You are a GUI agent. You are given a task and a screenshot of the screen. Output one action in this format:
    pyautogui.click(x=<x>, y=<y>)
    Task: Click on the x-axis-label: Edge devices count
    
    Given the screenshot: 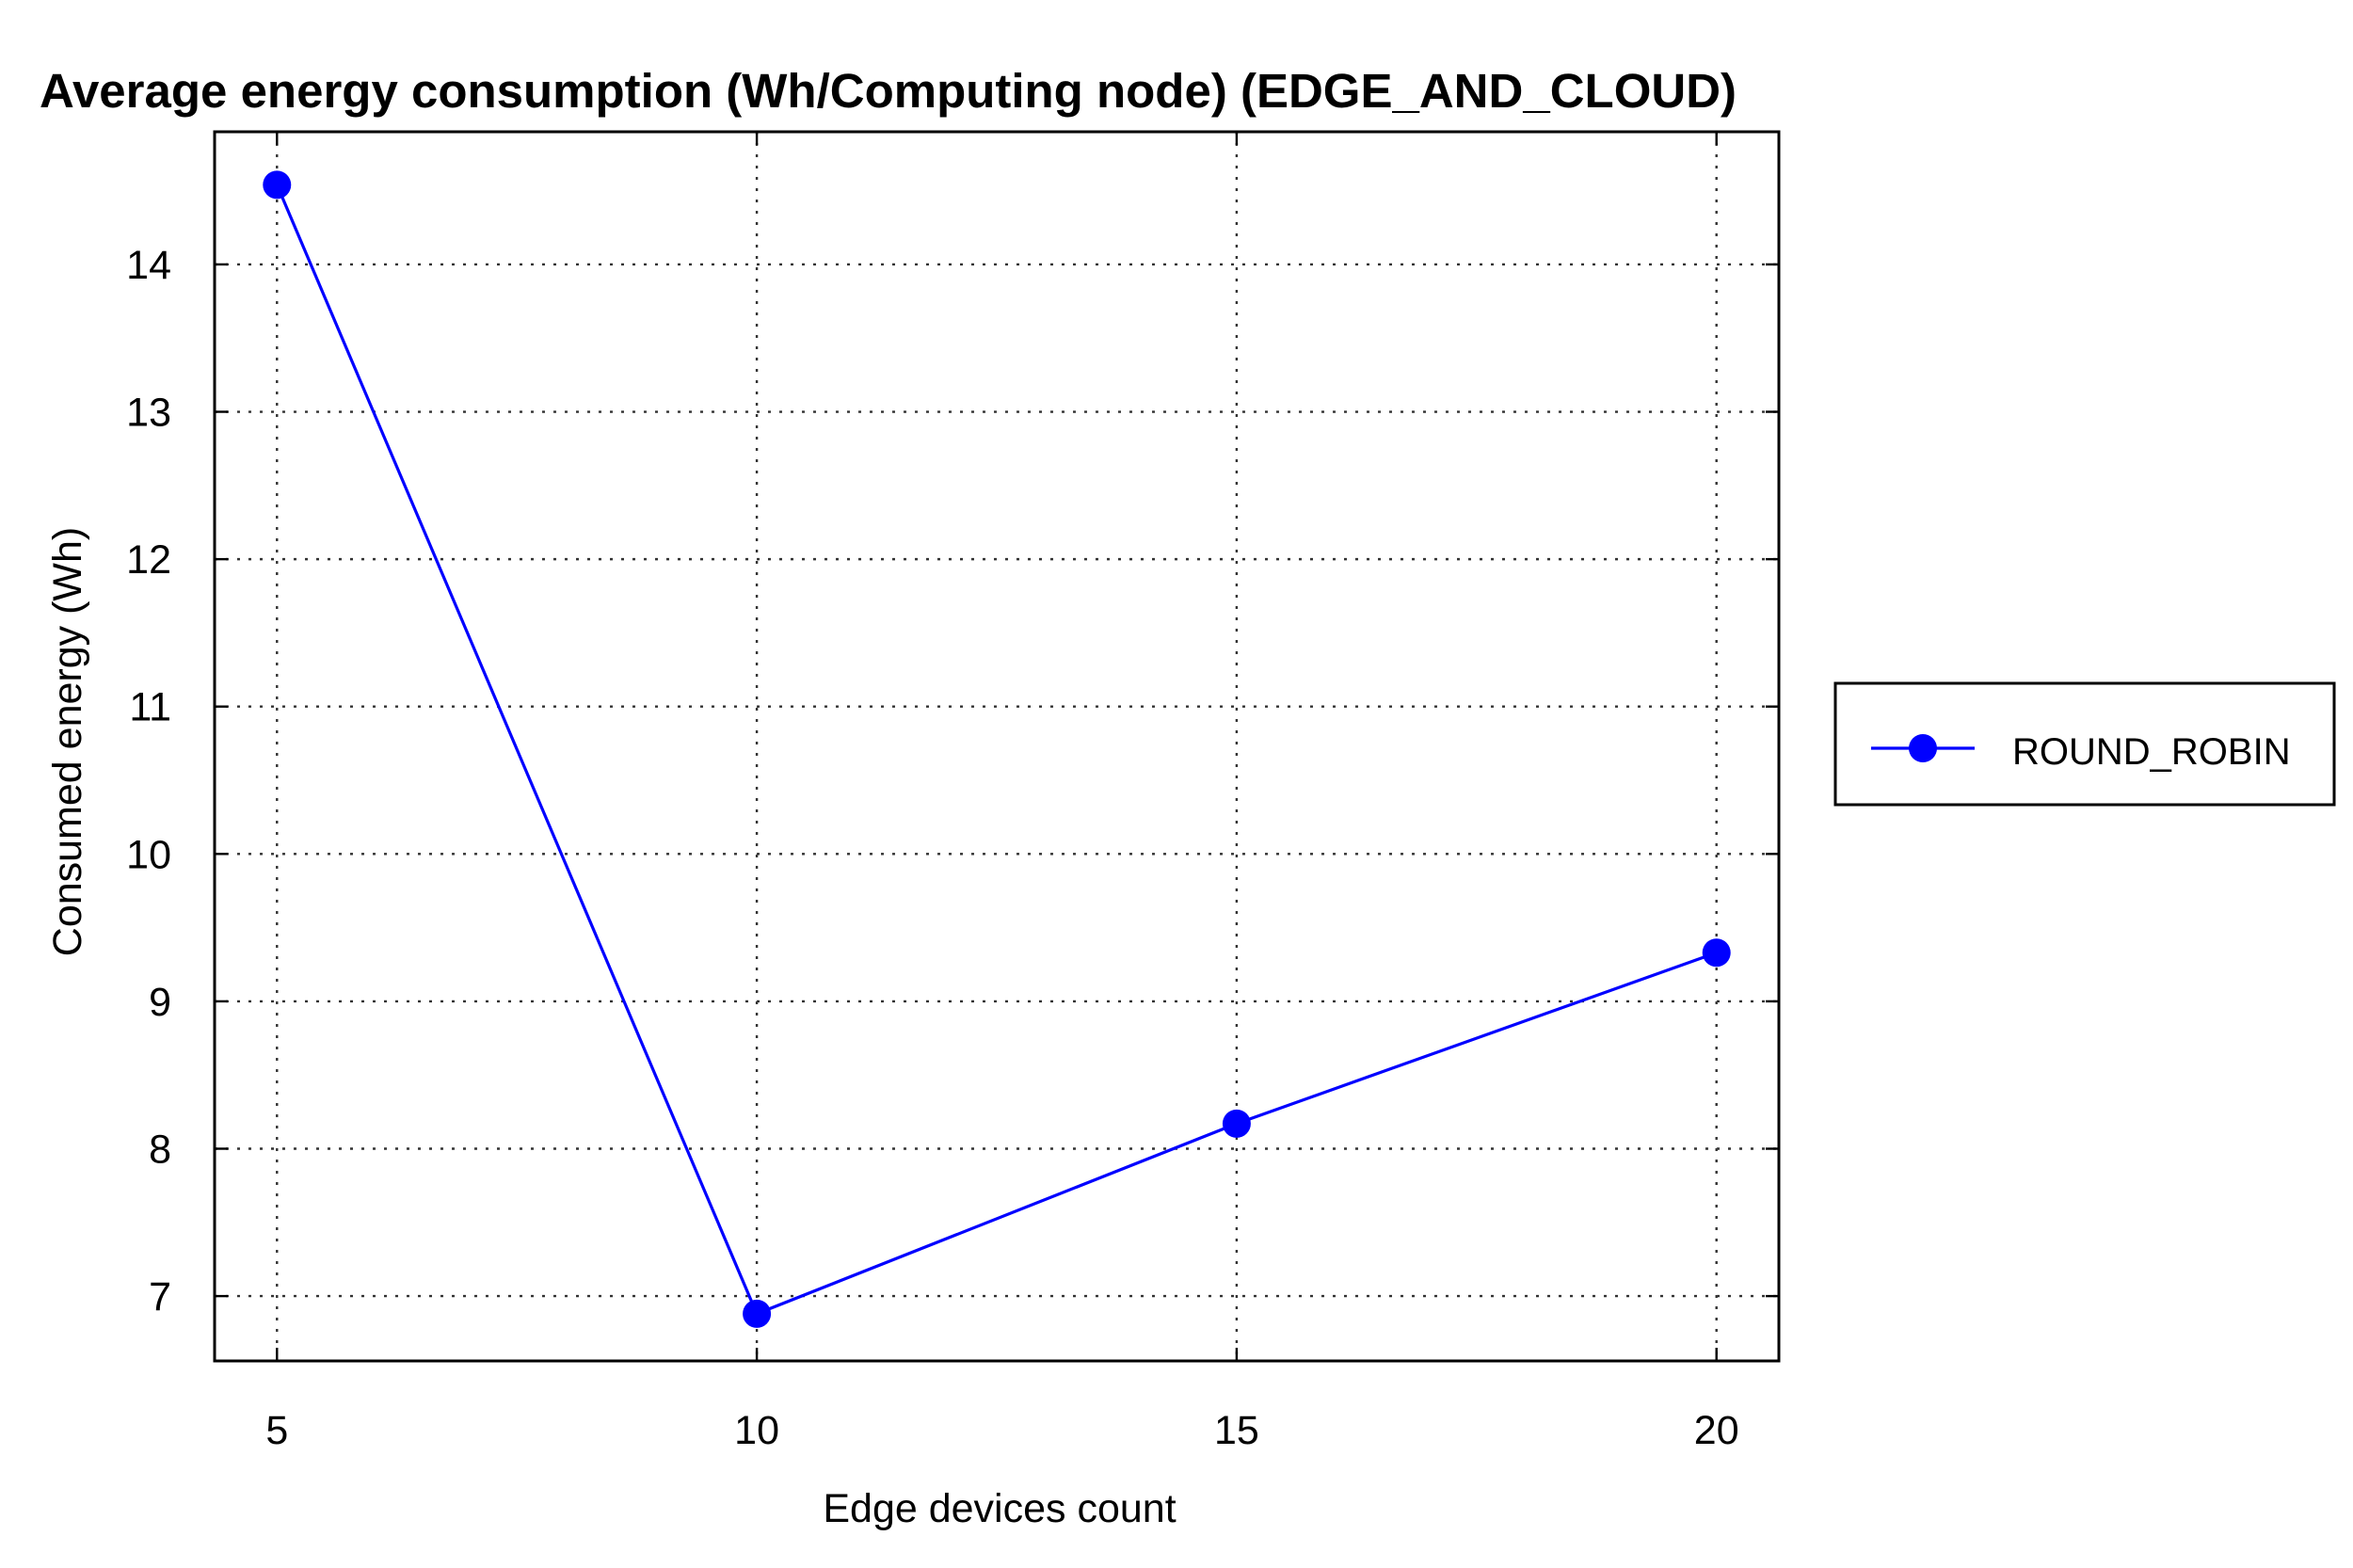 What is the action you would take?
    pyautogui.click(x=1000, y=1508)
    